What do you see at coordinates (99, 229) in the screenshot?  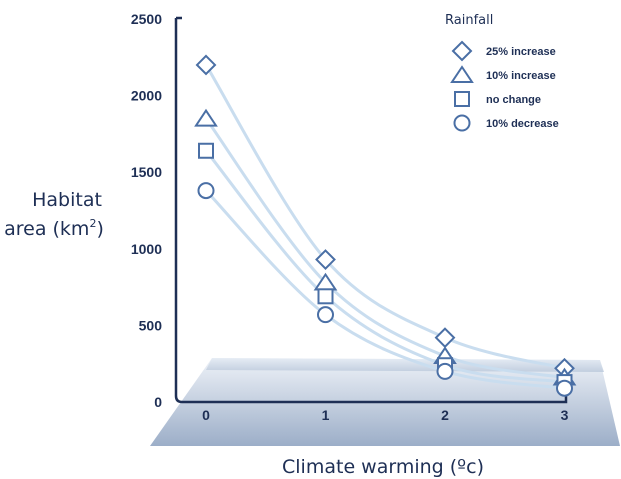 I see `y-axis-title-close: )` at bounding box center [99, 229].